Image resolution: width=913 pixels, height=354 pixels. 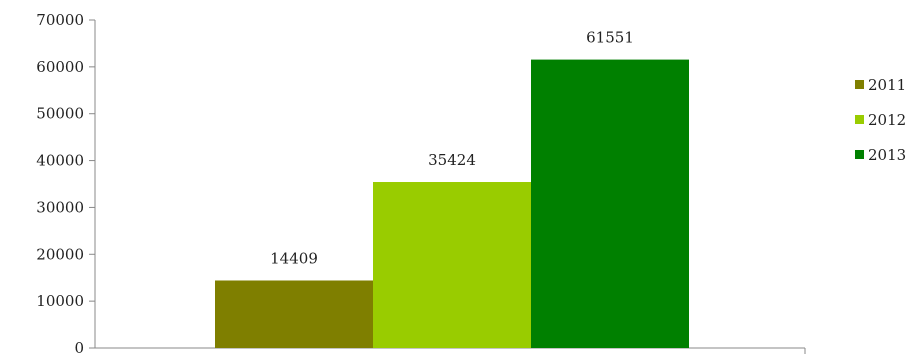 What do you see at coordinates (60, 254) in the screenshot?
I see `y-tick-label: 20000` at bounding box center [60, 254].